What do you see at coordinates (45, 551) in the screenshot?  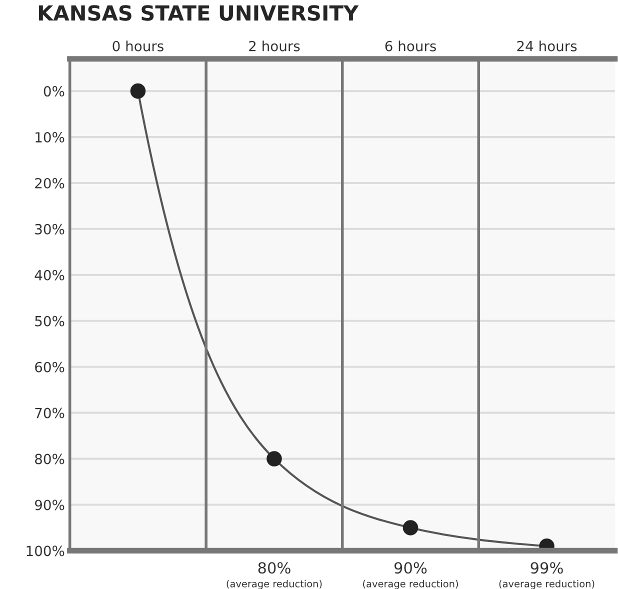 I see `y-tick-label: 100%` at bounding box center [45, 551].